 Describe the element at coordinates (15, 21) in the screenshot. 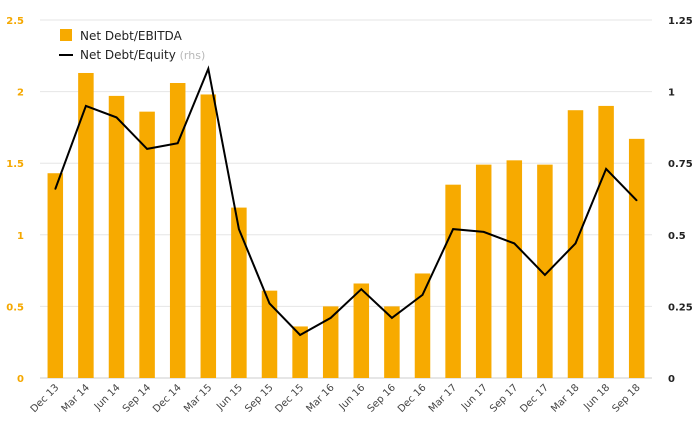

I see `left-tick-label: 2.5` at that location.